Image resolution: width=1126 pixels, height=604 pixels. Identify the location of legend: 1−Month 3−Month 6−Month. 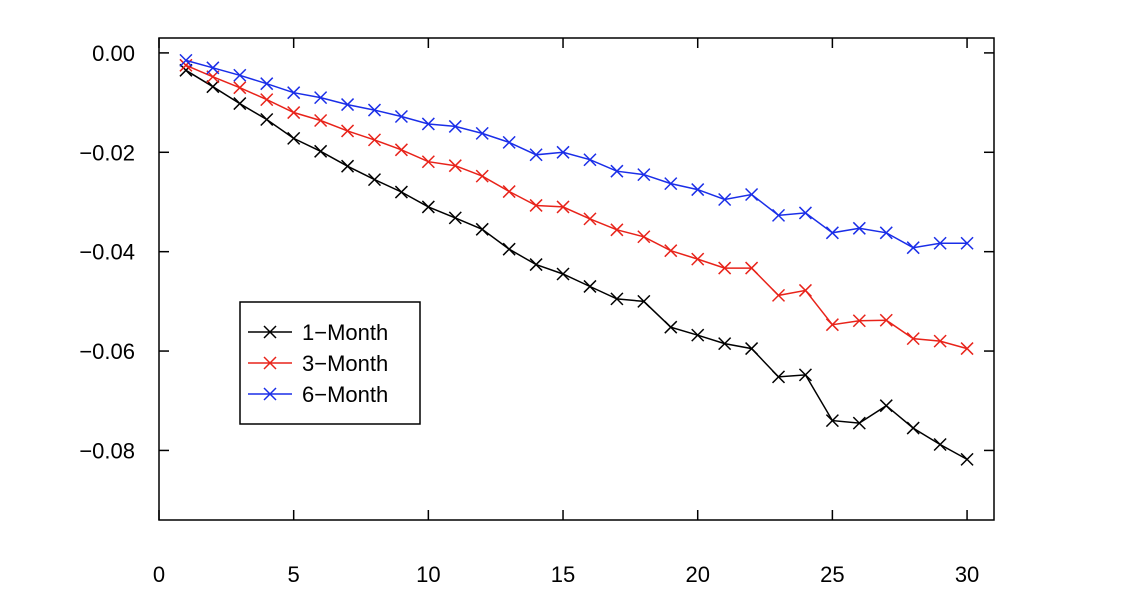
(330, 363).